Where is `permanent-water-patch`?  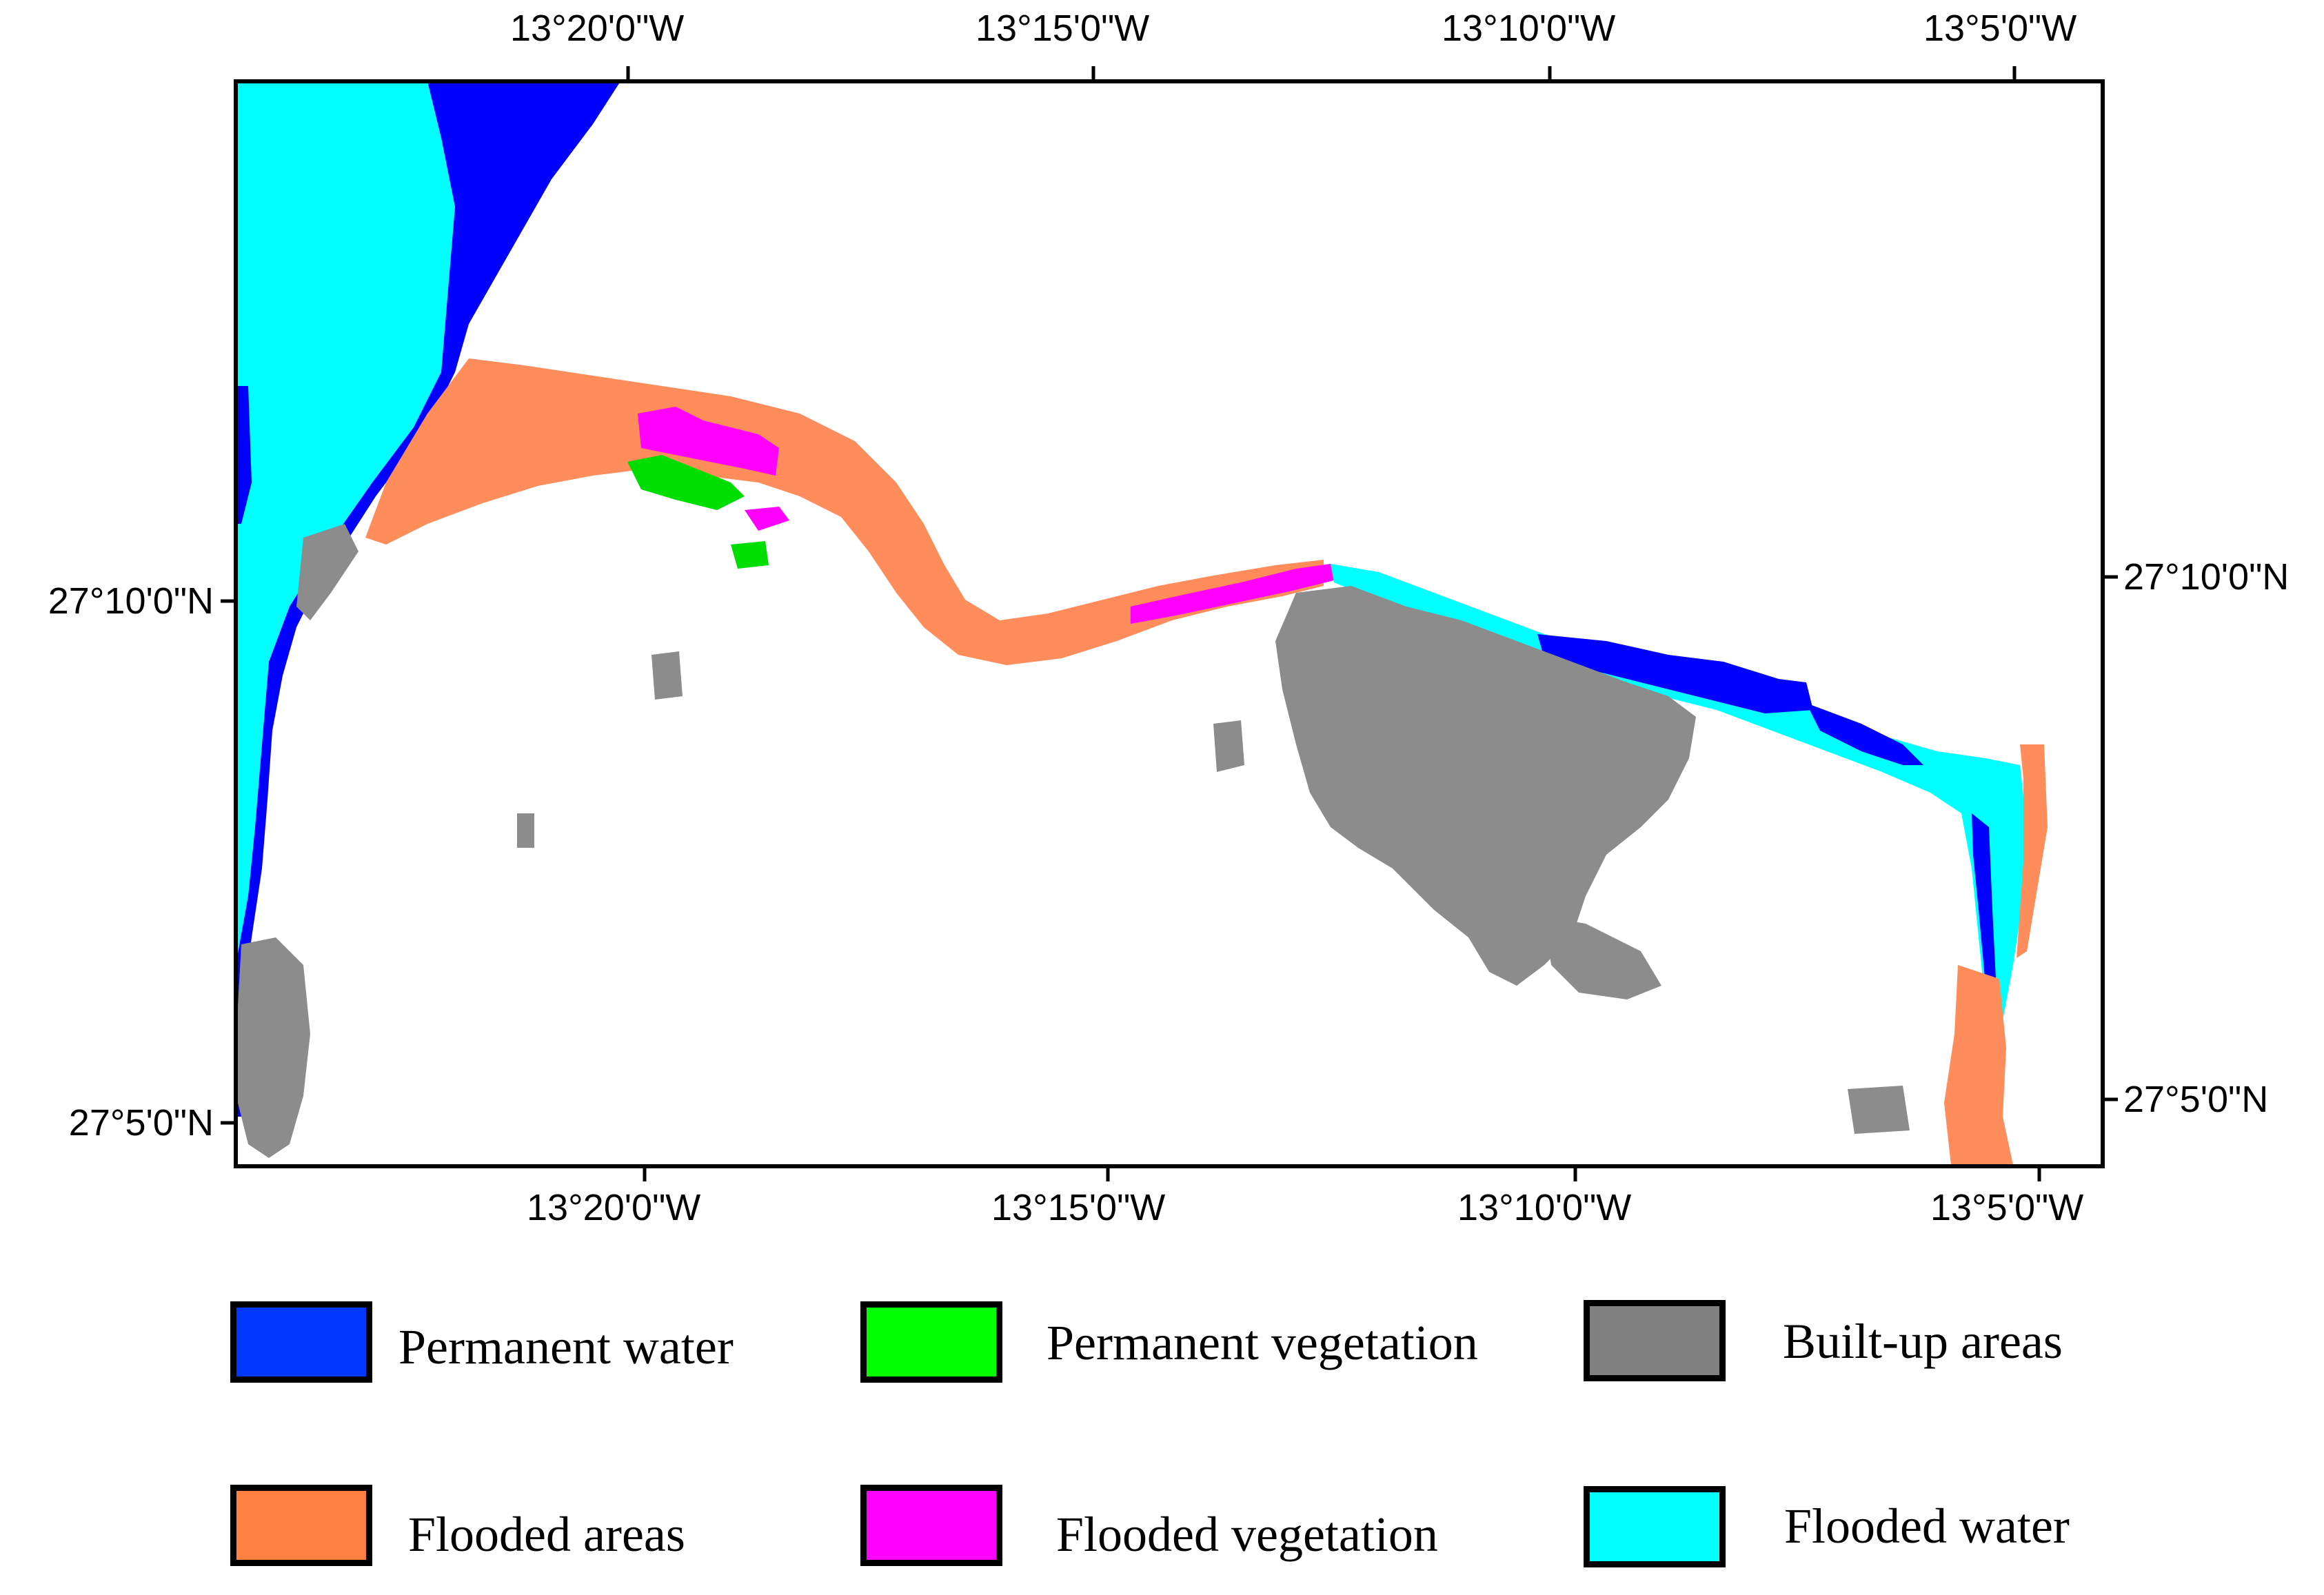 permanent-water-patch is located at coordinates (244, 455).